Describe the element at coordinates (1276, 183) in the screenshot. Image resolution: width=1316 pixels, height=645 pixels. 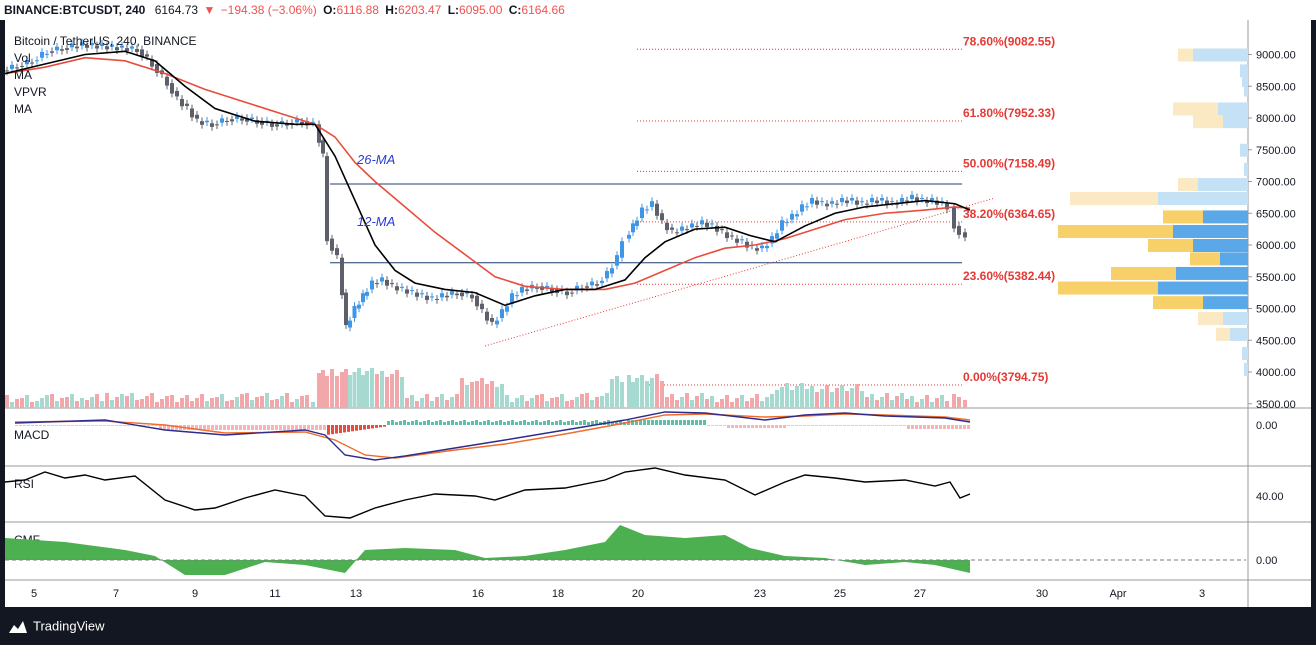
I see `price-tick-label: 7000.00` at that location.